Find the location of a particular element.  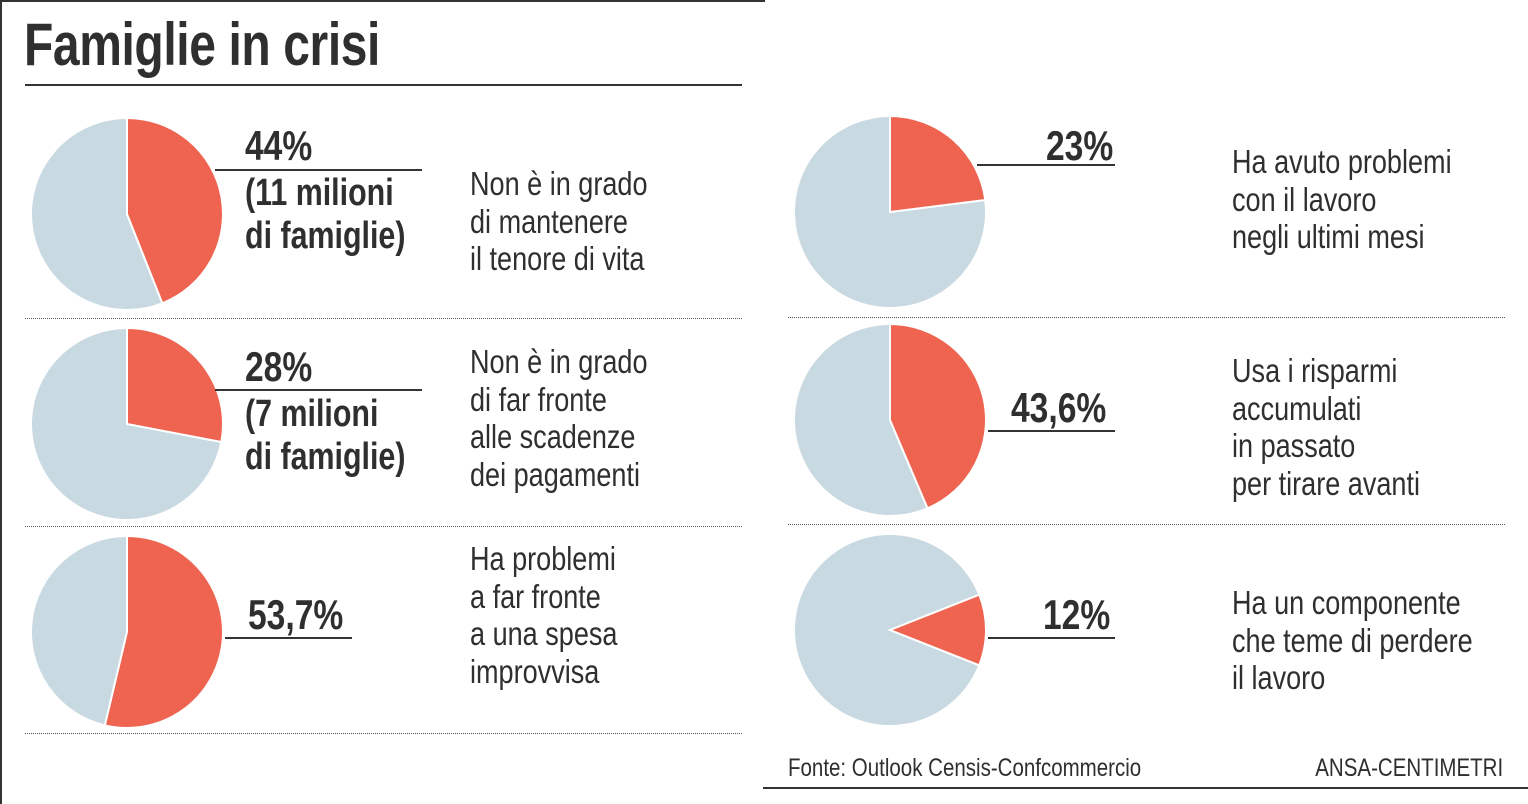

frame-top-border is located at coordinates (382, 1).